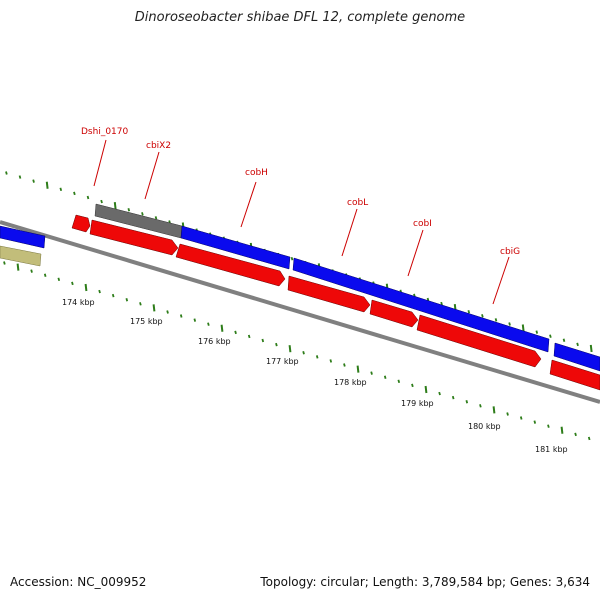  Describe the element at coordinates (21, 256) in the screenshot. I see `feature-other` at that location.